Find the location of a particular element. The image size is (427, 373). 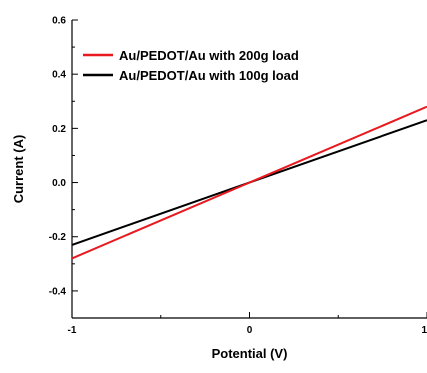

y-tick-label: 0.6 is located at coordinates (59, 21).